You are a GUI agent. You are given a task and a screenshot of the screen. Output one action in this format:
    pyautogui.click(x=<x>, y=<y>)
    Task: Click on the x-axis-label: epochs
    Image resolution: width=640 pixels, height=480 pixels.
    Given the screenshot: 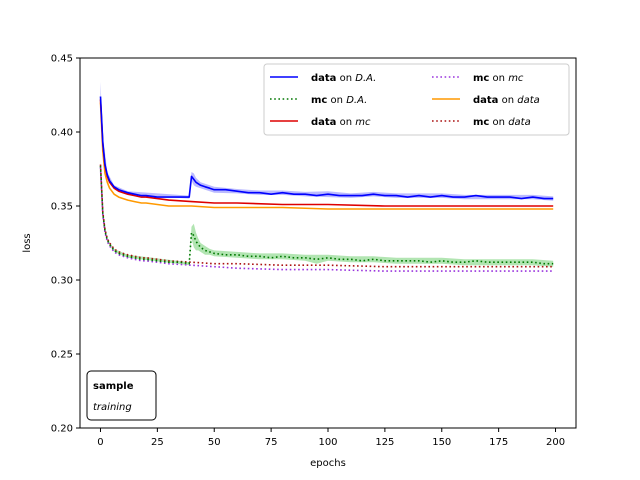 What is the action you would take?
    pyautogui.click(x=328, y=463)
    